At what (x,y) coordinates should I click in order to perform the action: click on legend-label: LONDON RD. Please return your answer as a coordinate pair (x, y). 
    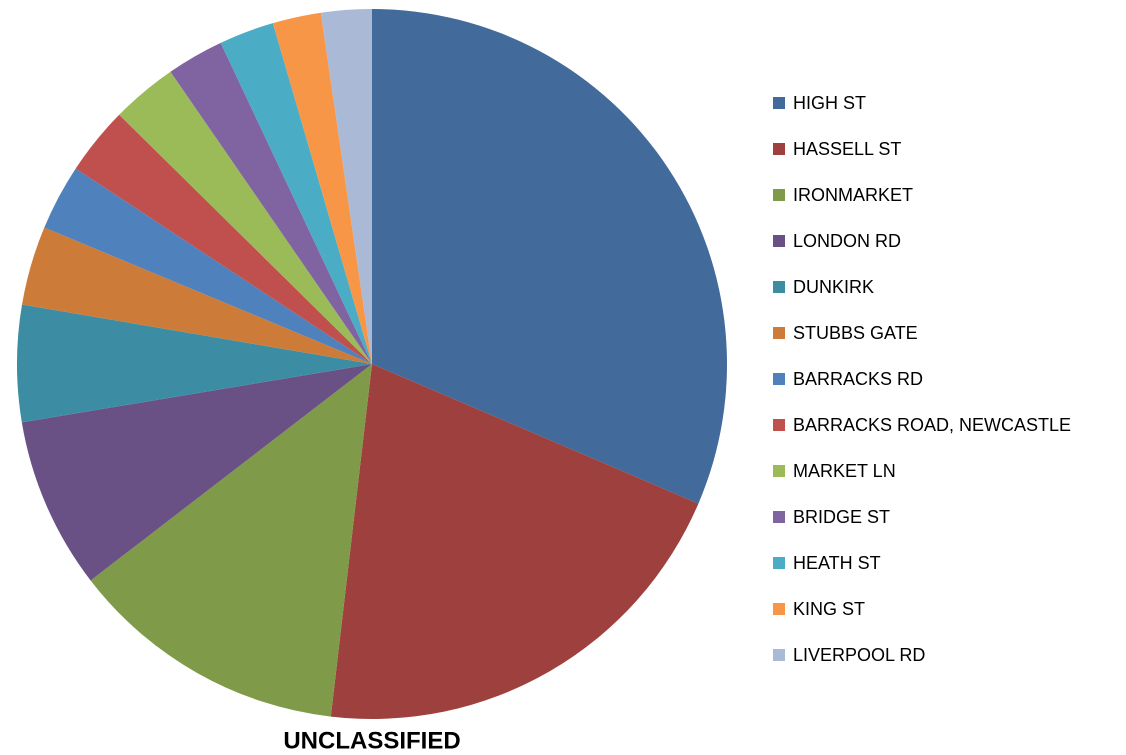
    Looking at the image, I should click on (847, 241).